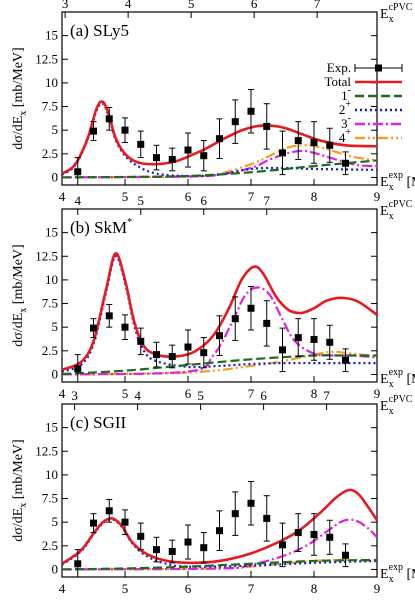 Image resolution: width=415 pixels, height=610 pixels. What do you see at coordinates (98, 422) in the screenshot?
I see `panel-label-text: (c) SGII` at bounding box center [98, 422].